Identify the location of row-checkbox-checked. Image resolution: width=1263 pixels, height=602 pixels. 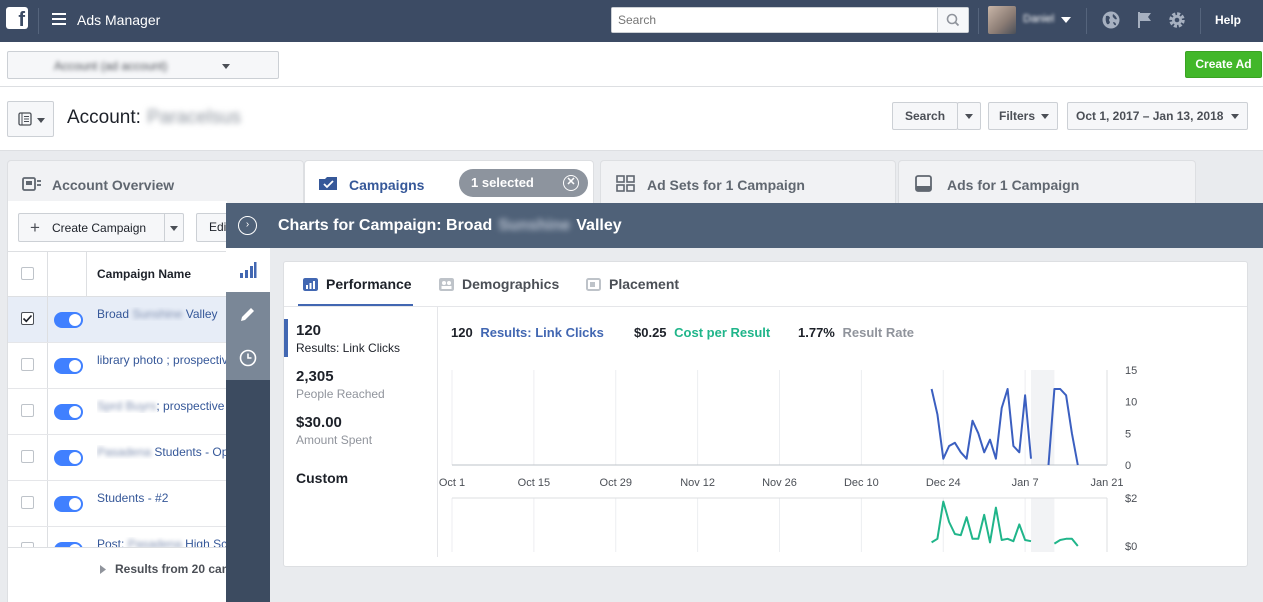
(27, 318).